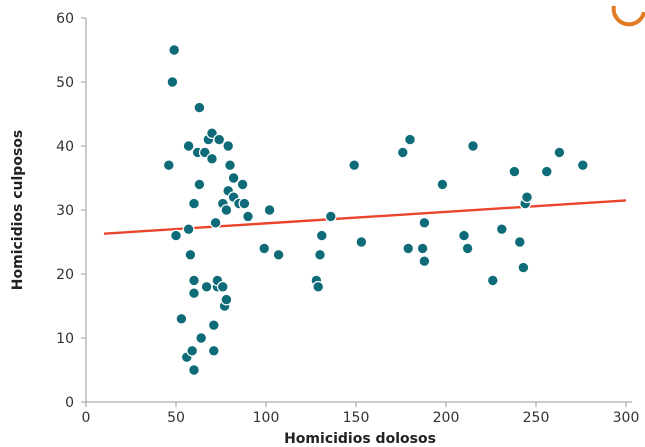 The width and height of the screenshot is (645, 447). Describe the element at coordinates (65, 339) in the screenshot. I see `y-tick-label: 10` at that location.